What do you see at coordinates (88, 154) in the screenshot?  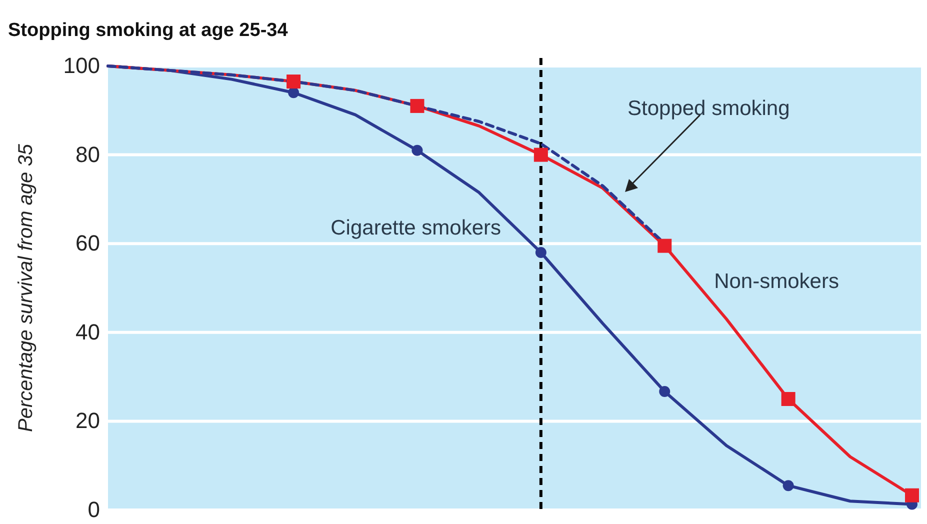 I see `y-tick-label: 80` at bounding box center [88, 154].